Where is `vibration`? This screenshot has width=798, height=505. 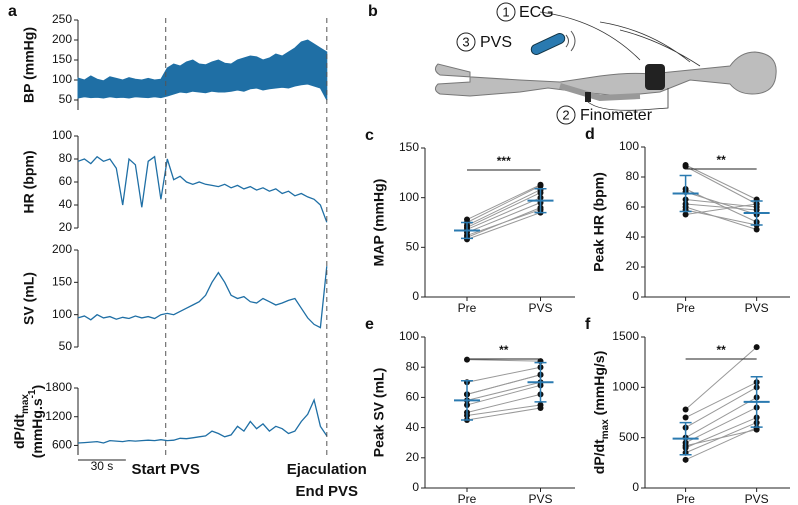 vibration is located at coordinates (570, 41).